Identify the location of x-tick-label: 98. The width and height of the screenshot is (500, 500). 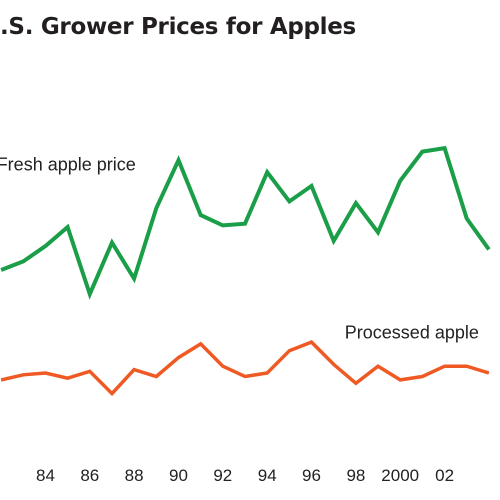
(355, 475).